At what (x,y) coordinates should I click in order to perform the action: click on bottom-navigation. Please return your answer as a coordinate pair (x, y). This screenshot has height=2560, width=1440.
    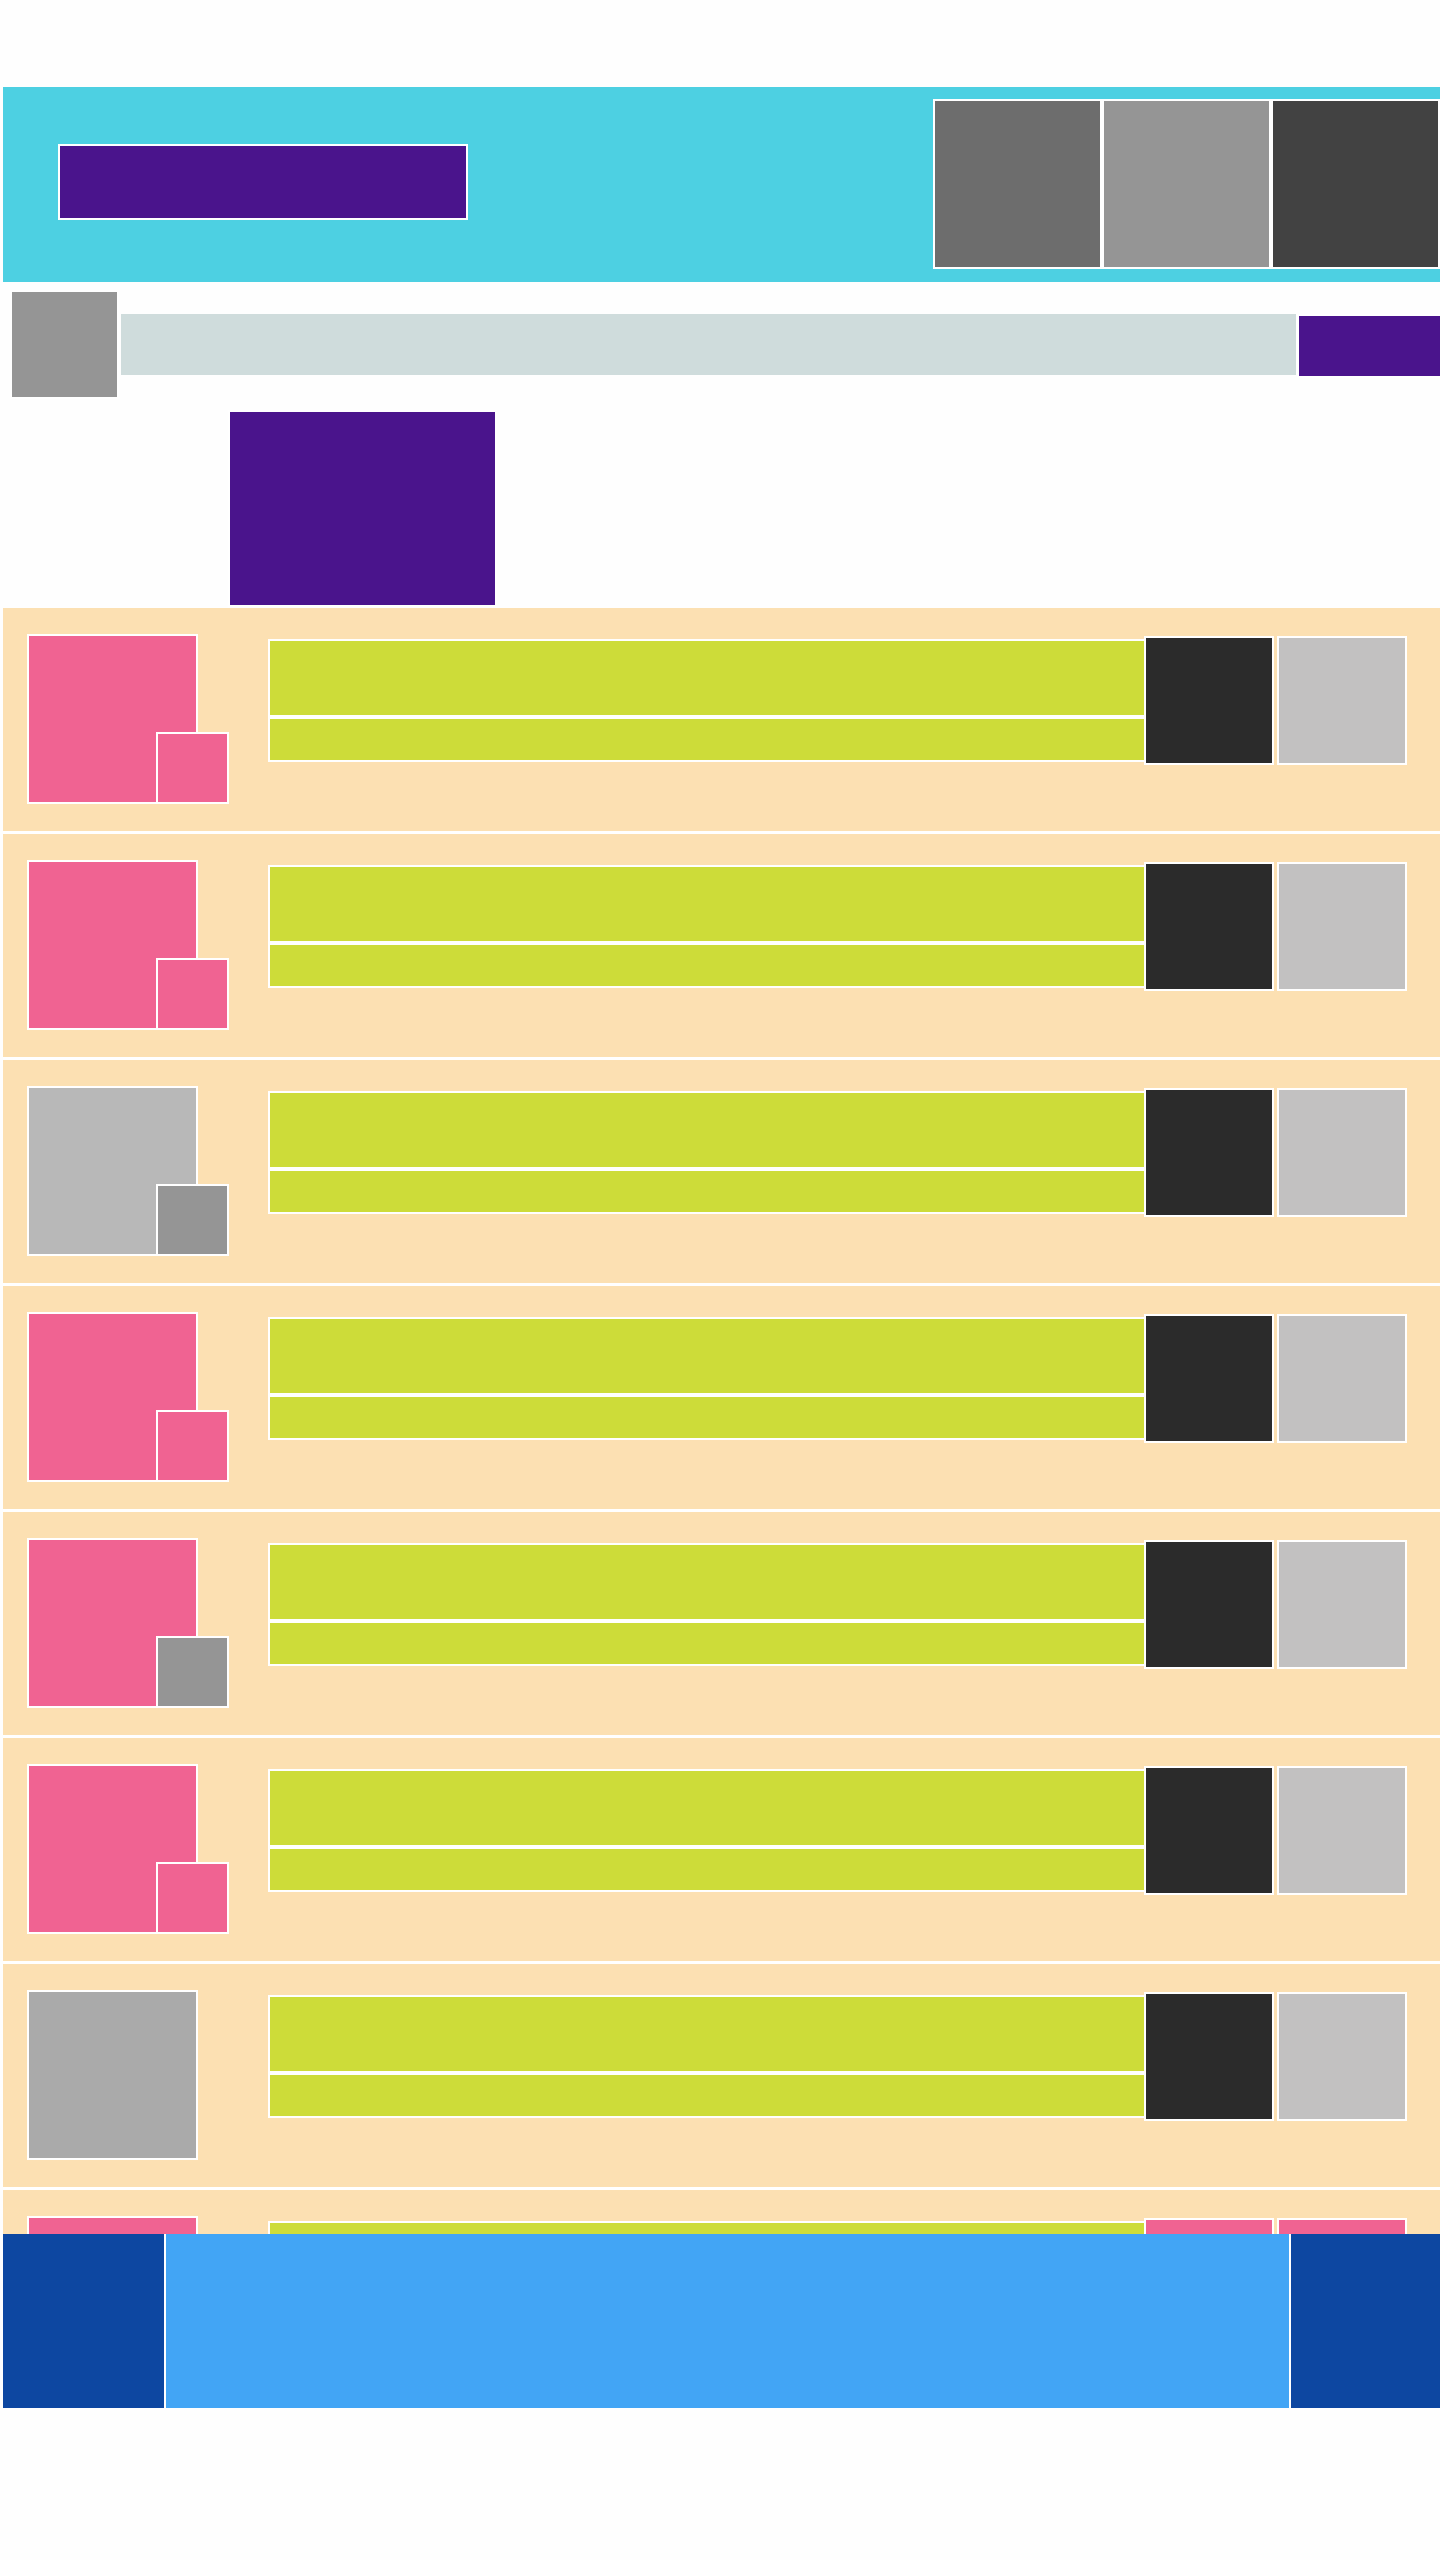
    Looking at the image, I should click on (721, 2321).